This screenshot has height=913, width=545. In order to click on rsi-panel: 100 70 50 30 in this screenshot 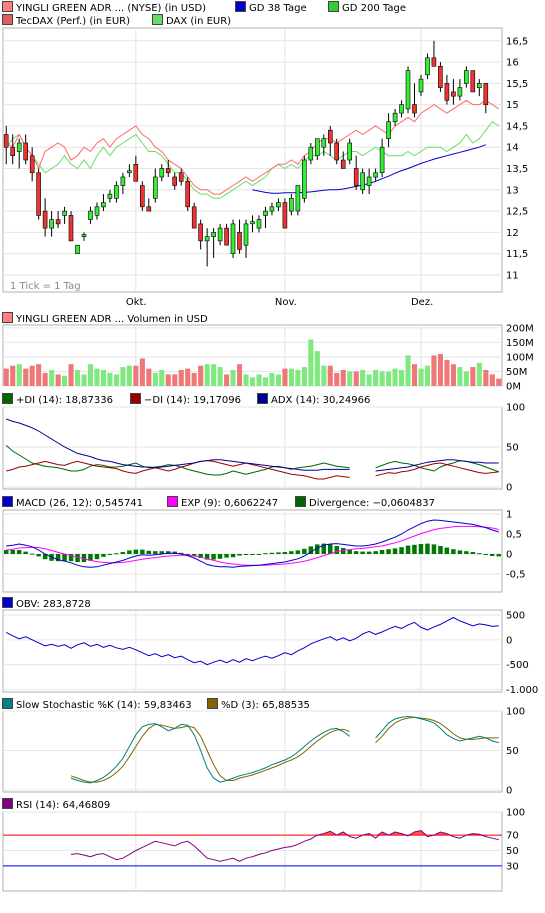, I will do `click(263, 850)`.